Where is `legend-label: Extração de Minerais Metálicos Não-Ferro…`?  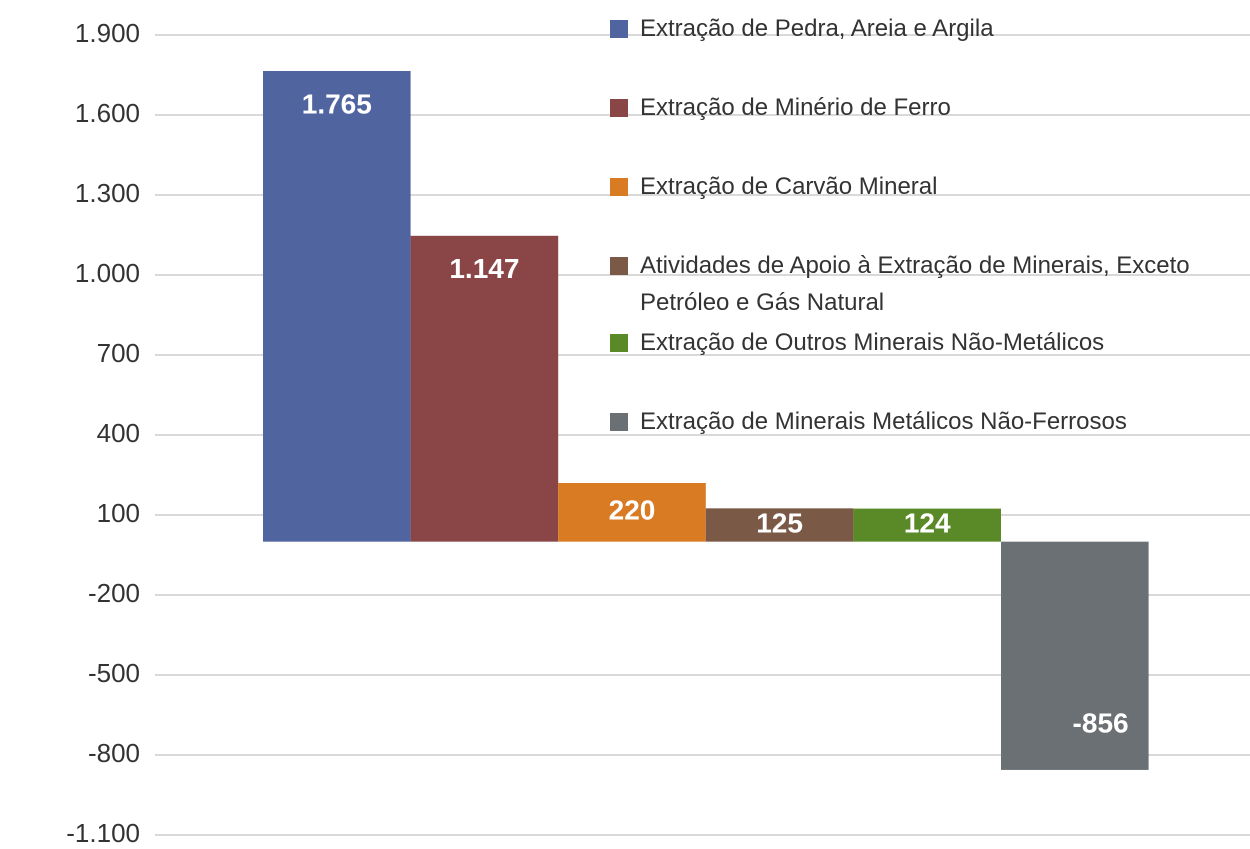 legend-label: Extração de Minerais Metálicos Não-Ferro… is located at coordinates (883, 421).